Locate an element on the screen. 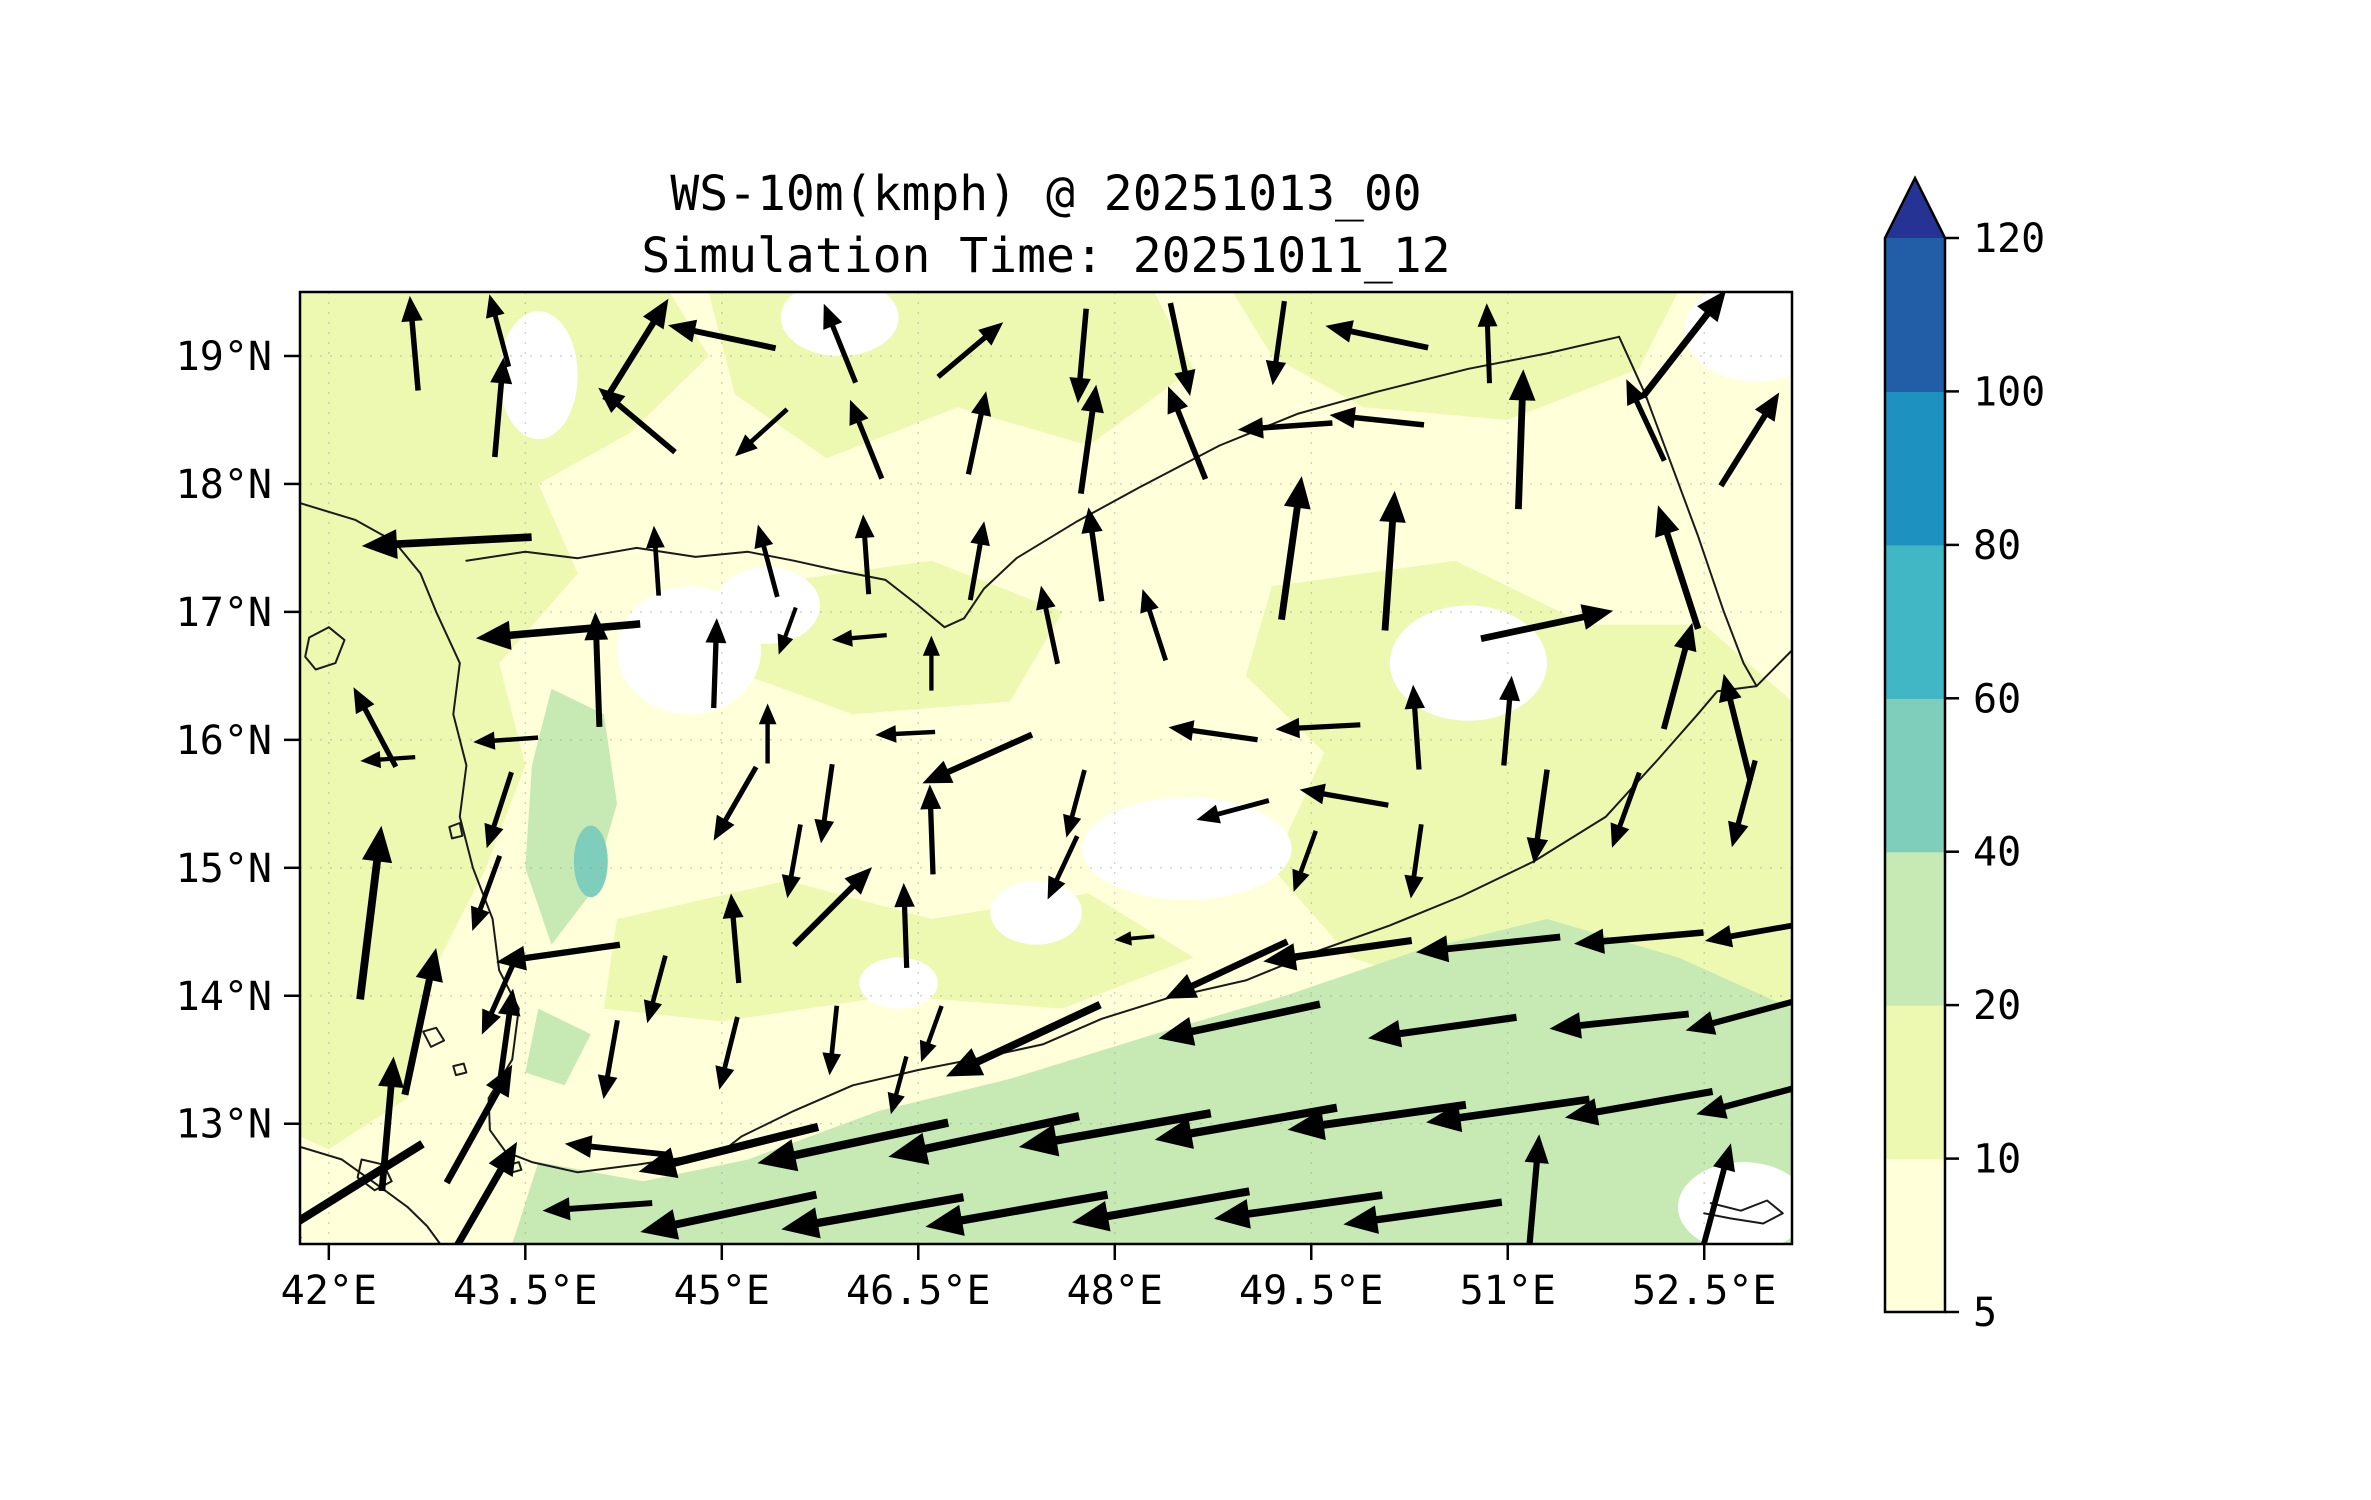 The image size is (2371, 1500). x-tick-label: 42°E is located at coordinates (329, 1291).